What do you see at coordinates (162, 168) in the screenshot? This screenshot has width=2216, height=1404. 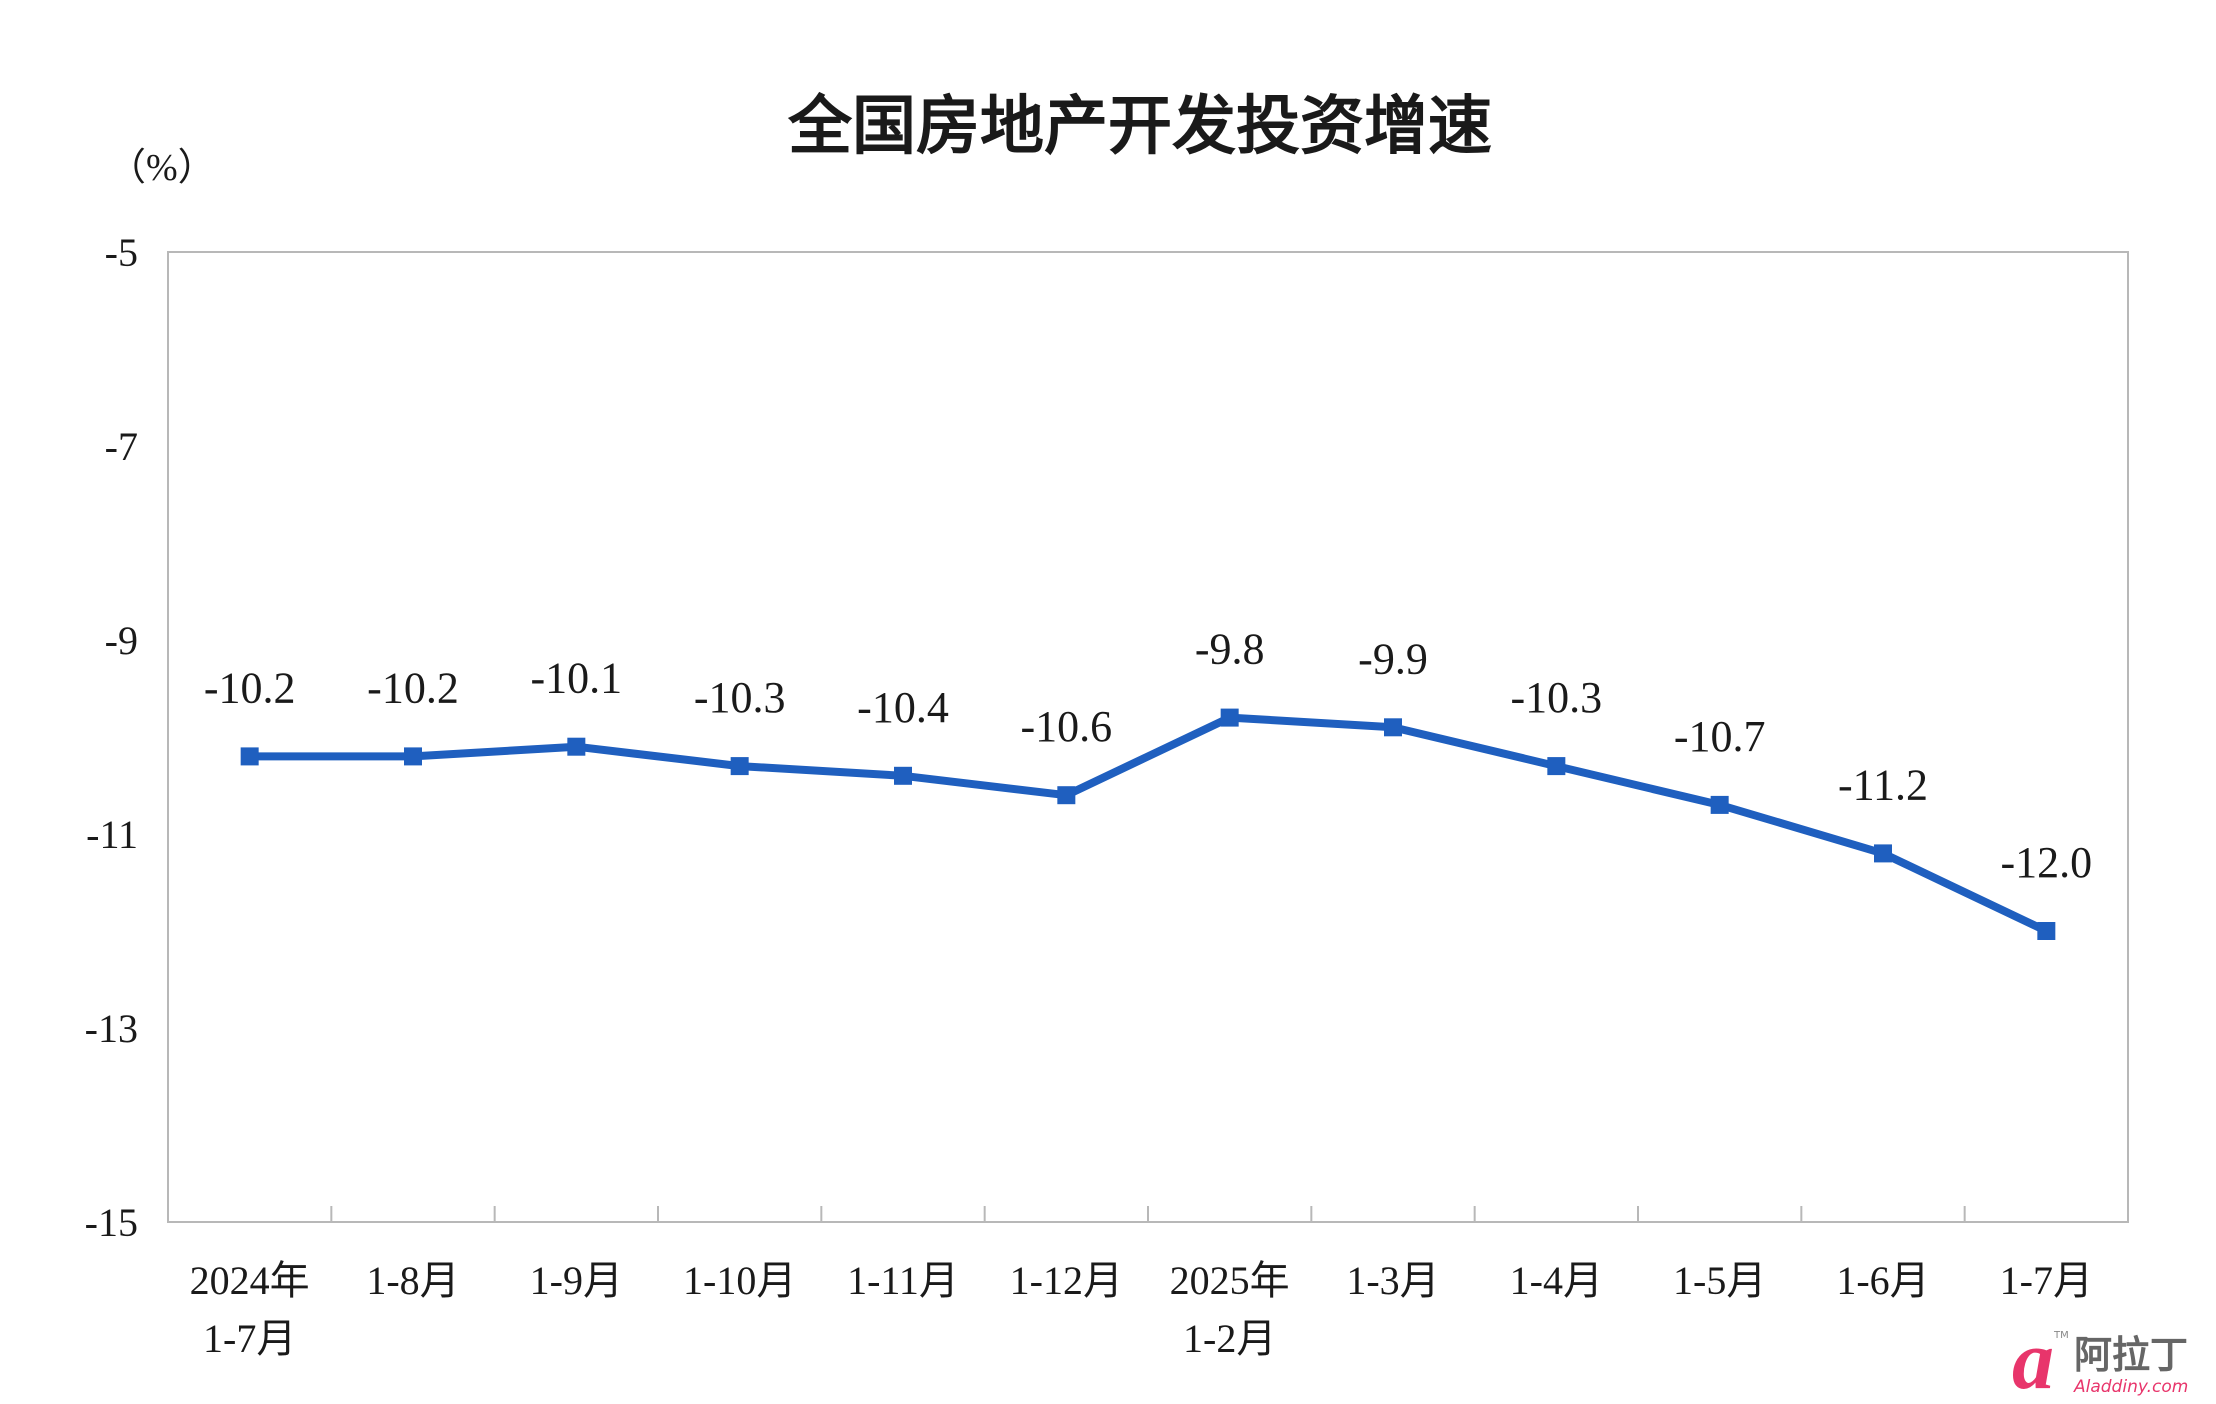 I see `y-unit-label: （%）` at bounding box center [162, 168].